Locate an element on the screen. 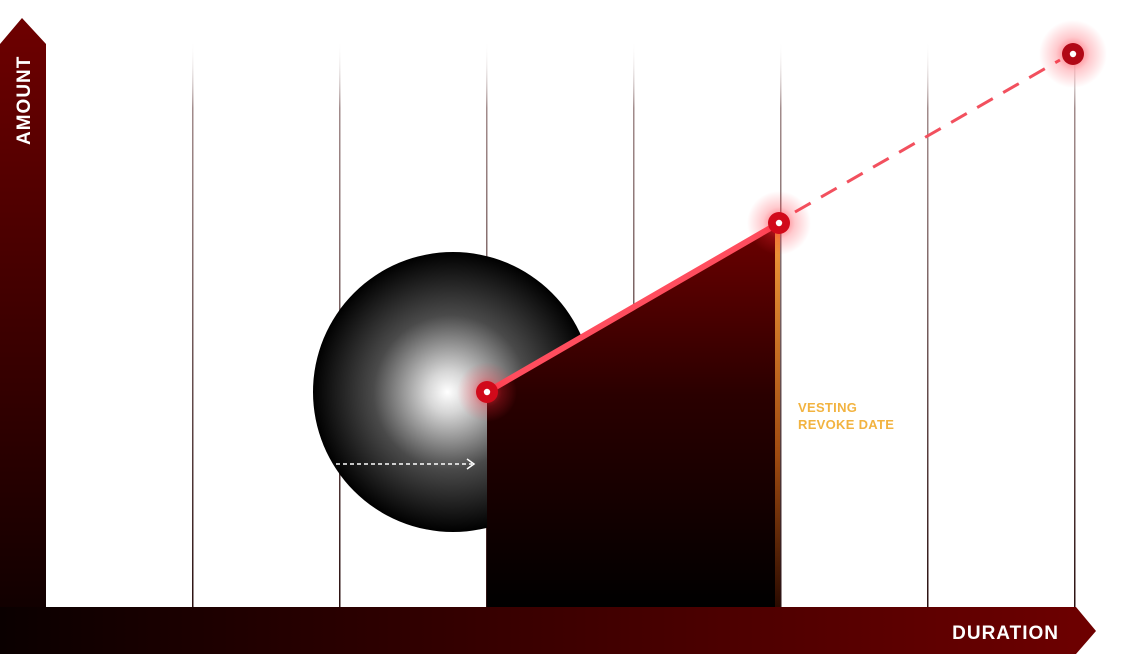 This screenshot has width=1128, height=654. vesting-line is located at coordinates (633, 307).